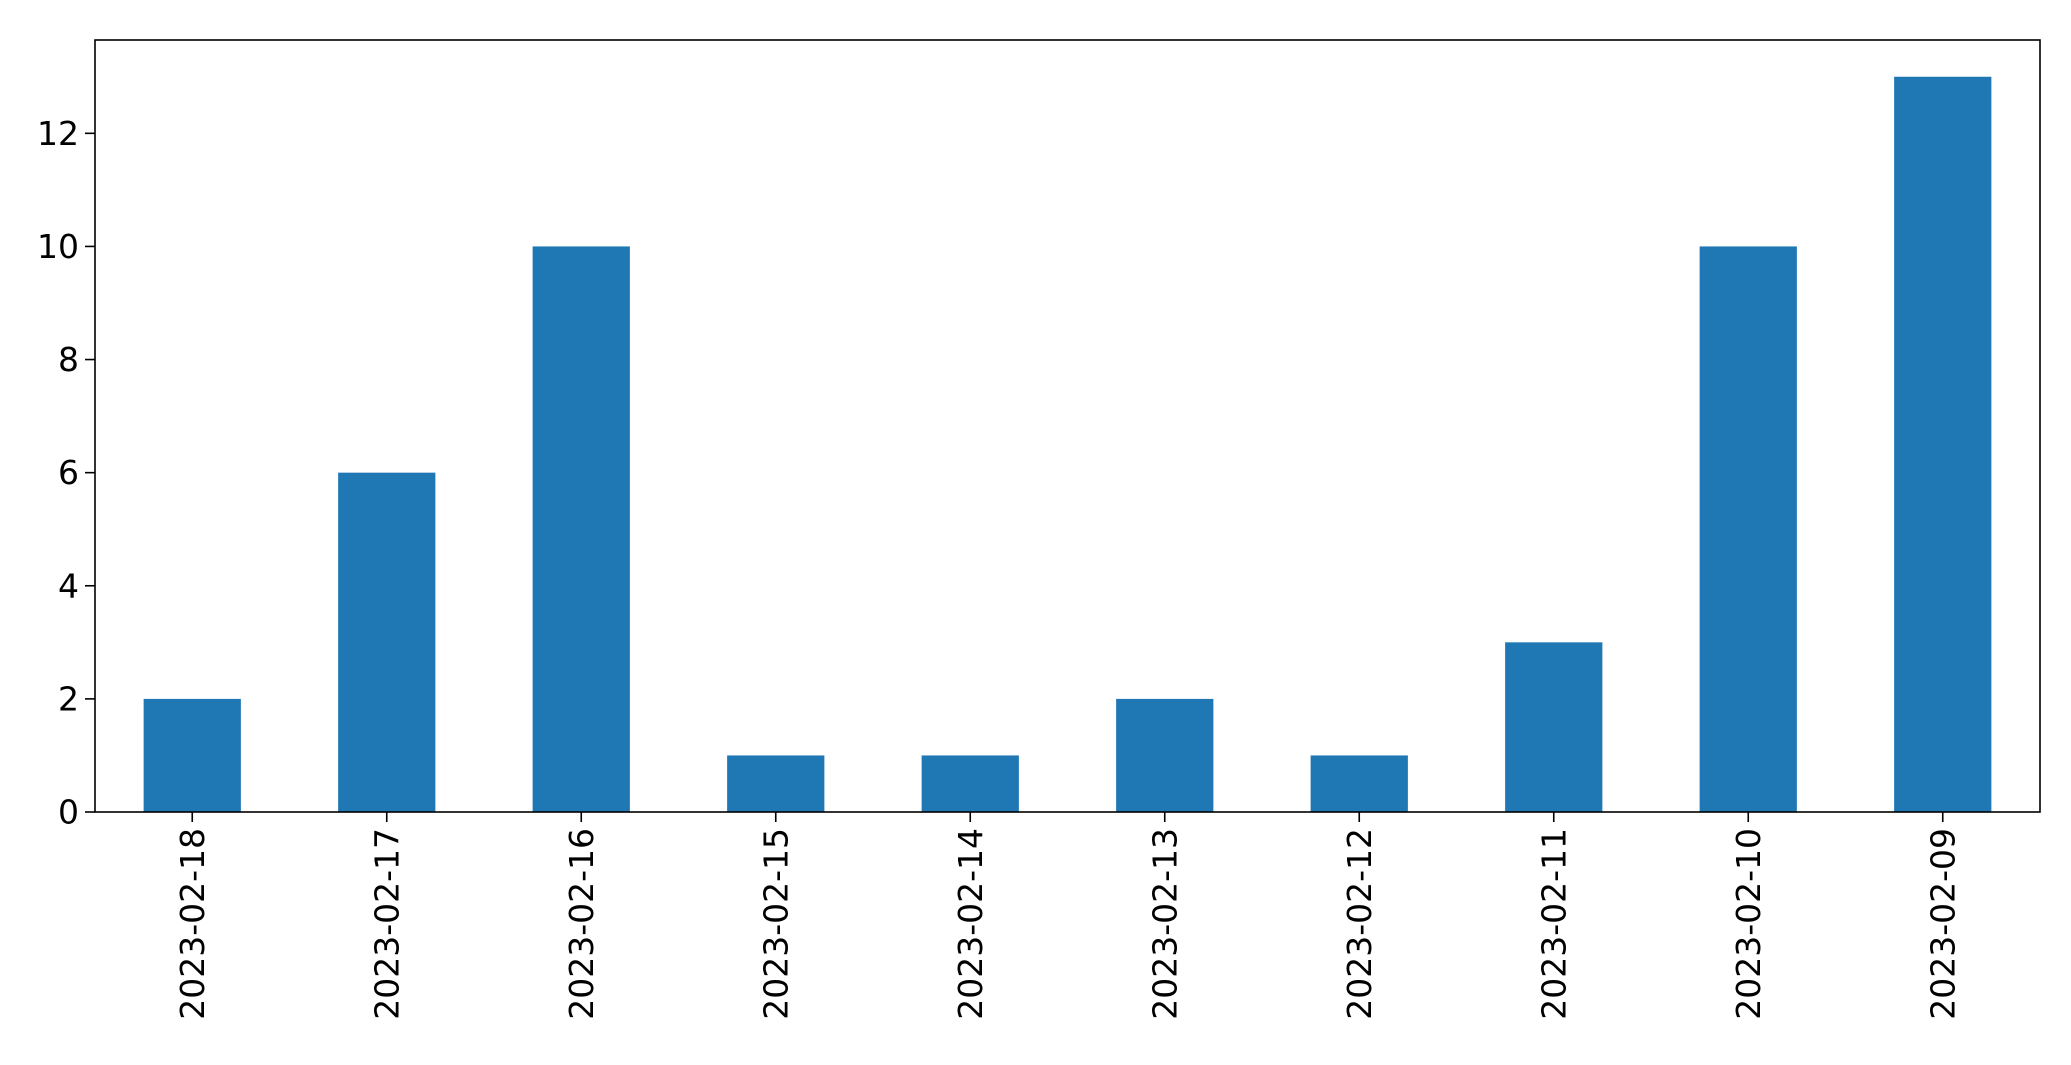  Describe the element at coordinates (775, 924) in the screenshot. I see `x-tick-label: 2023-02-15` at that location.